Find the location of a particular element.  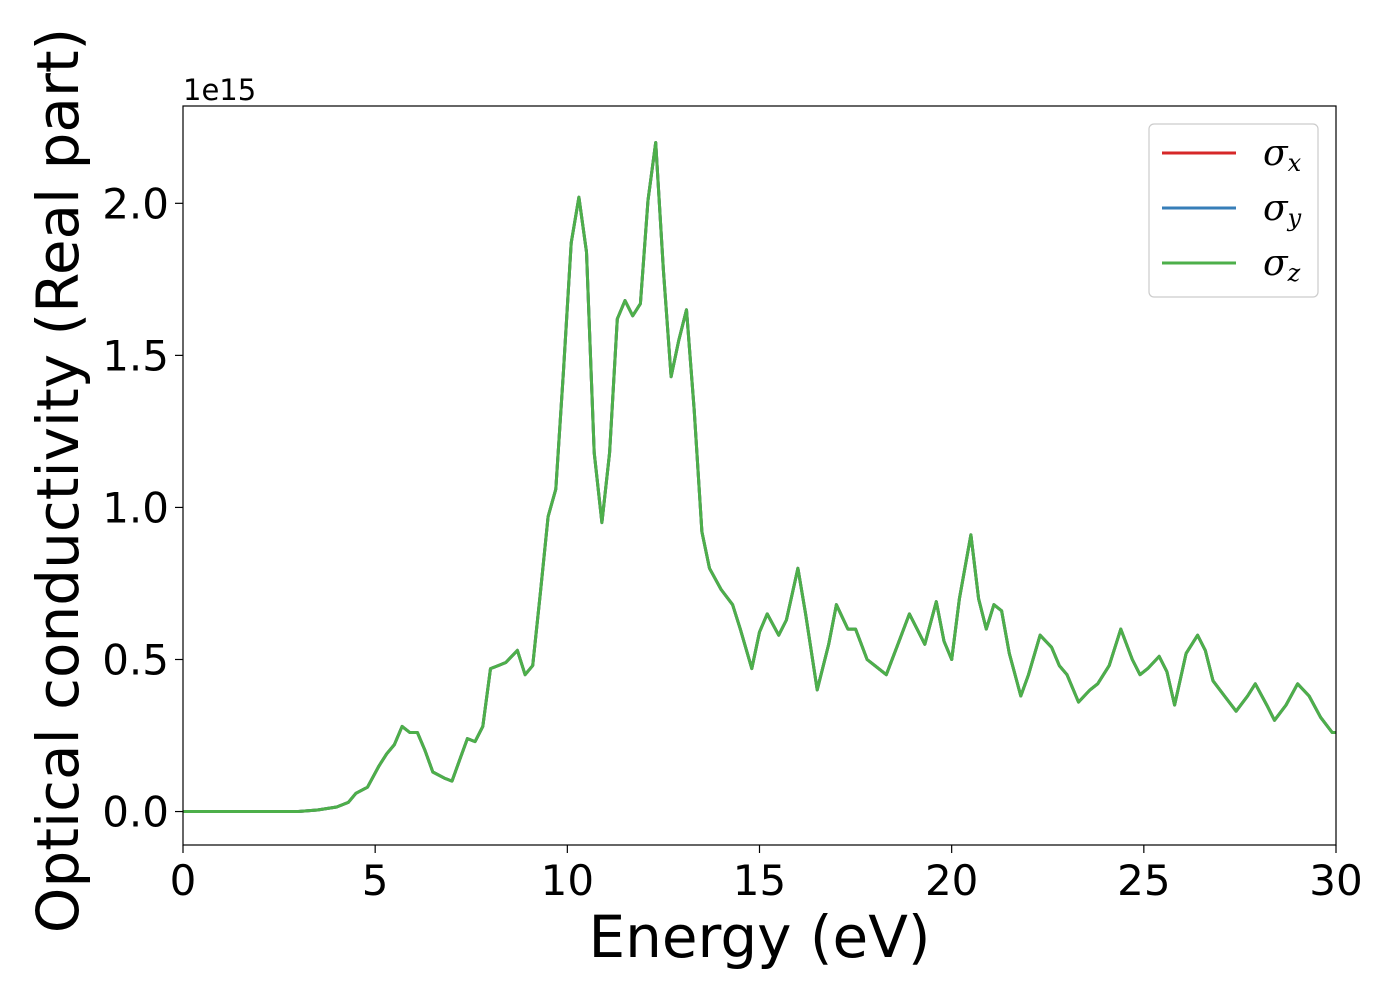

x-tick-label: 20 is located at coordinates (951, 880).